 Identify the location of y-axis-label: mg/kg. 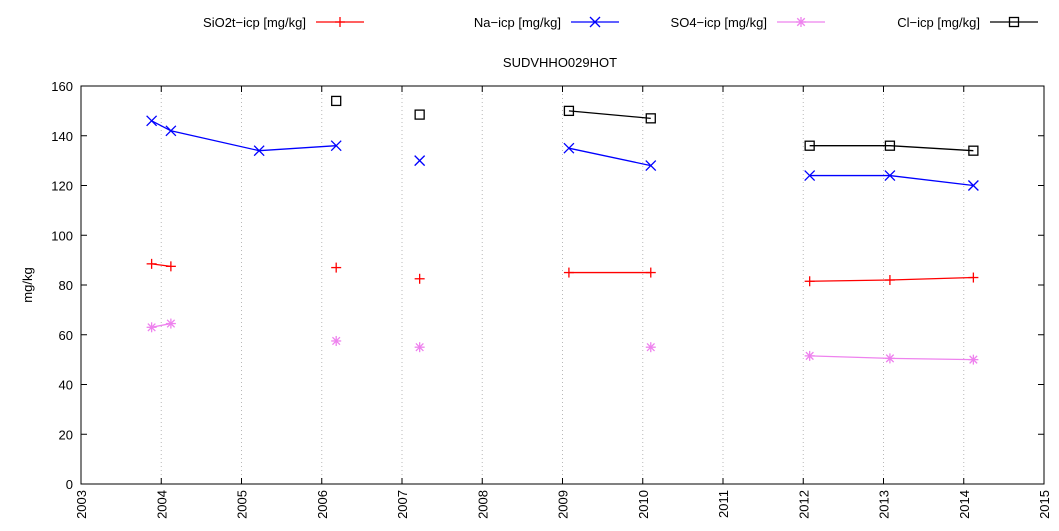
(27, 284).